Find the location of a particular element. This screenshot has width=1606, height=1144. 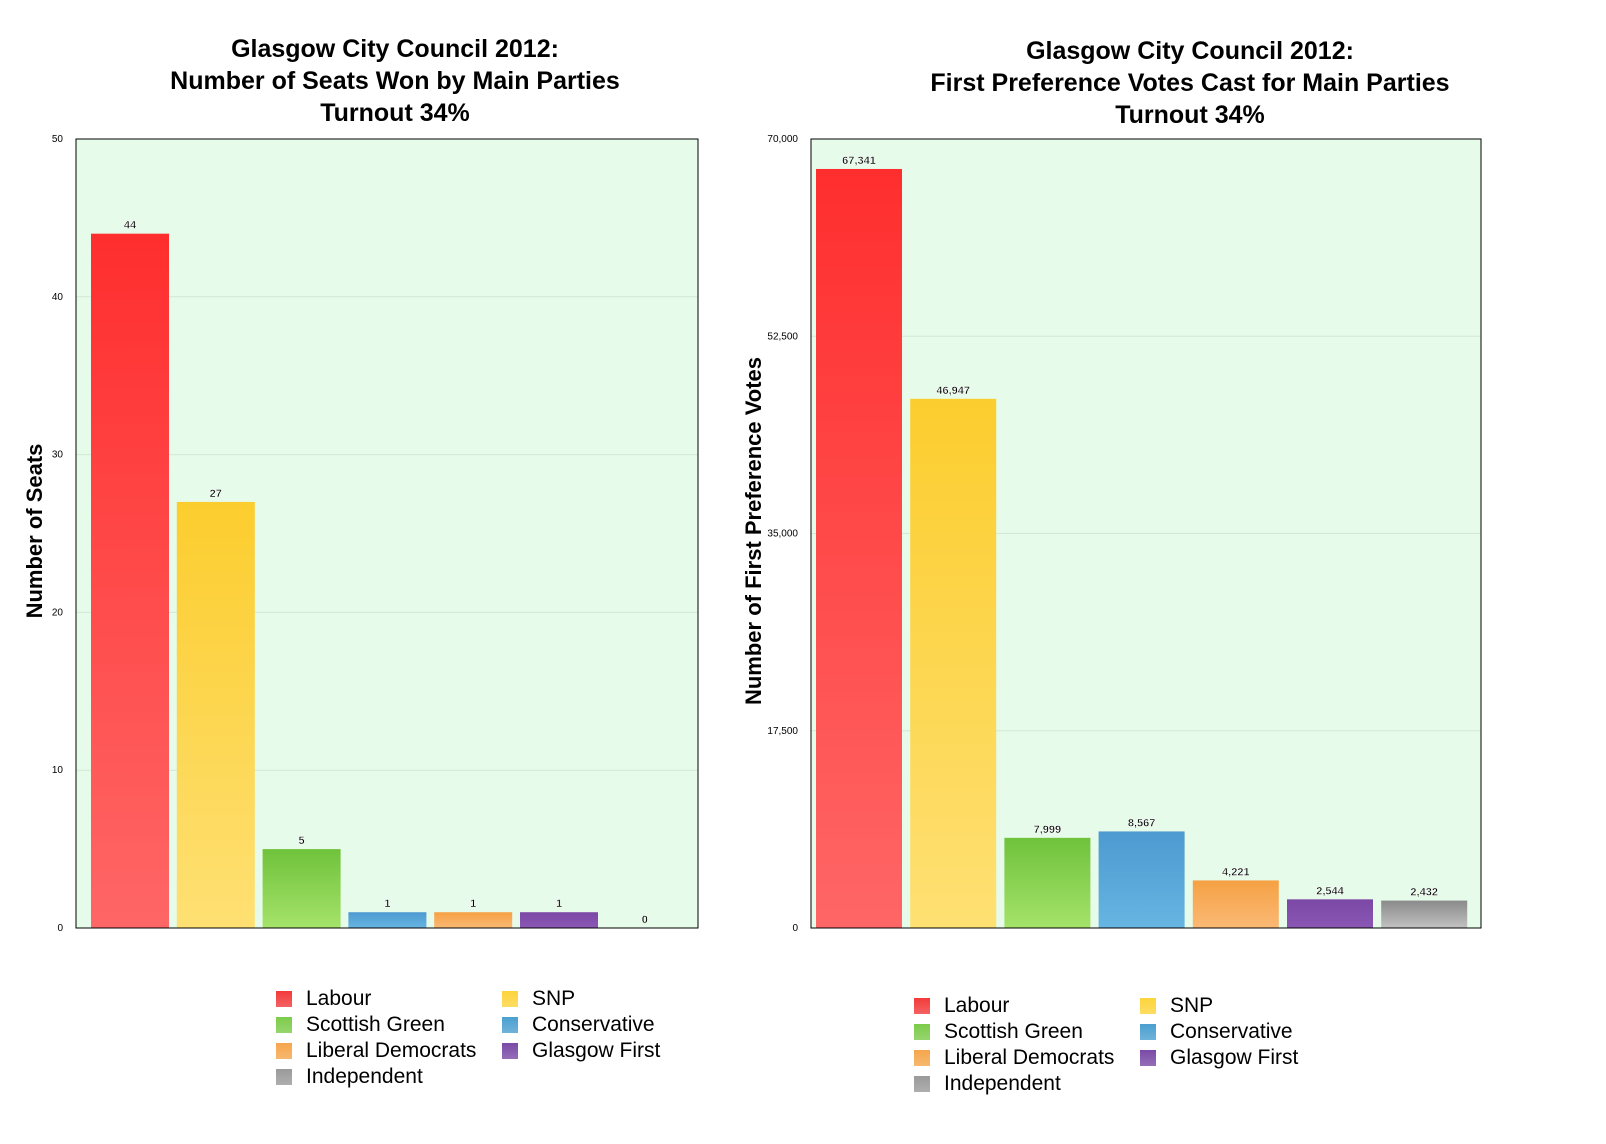

data-label: 67,341 is located at coordinates (859, 161).